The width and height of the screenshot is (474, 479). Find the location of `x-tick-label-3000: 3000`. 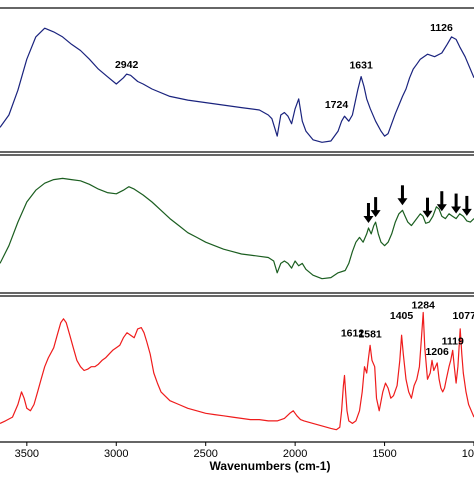

x-tick-label-3000: 3000 is located at coordinates (116, 454).